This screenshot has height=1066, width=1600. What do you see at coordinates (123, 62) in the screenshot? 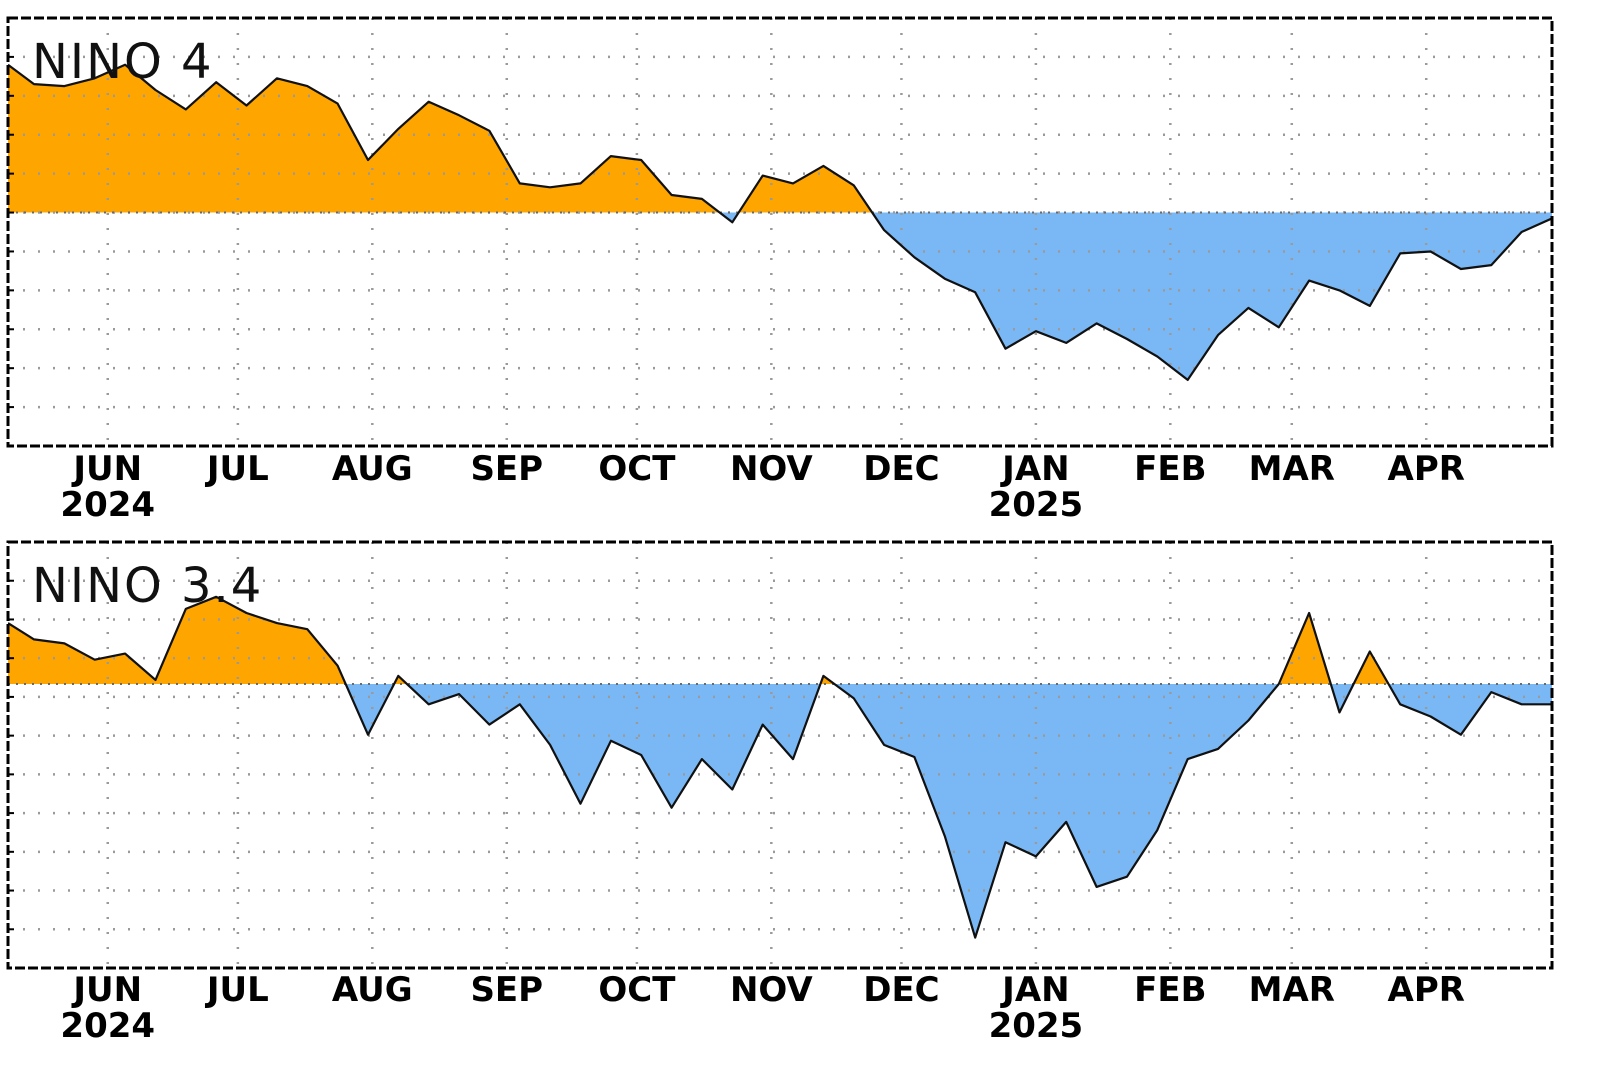
I see `panel-title: NINO 4` at bounding box center [123, 62].